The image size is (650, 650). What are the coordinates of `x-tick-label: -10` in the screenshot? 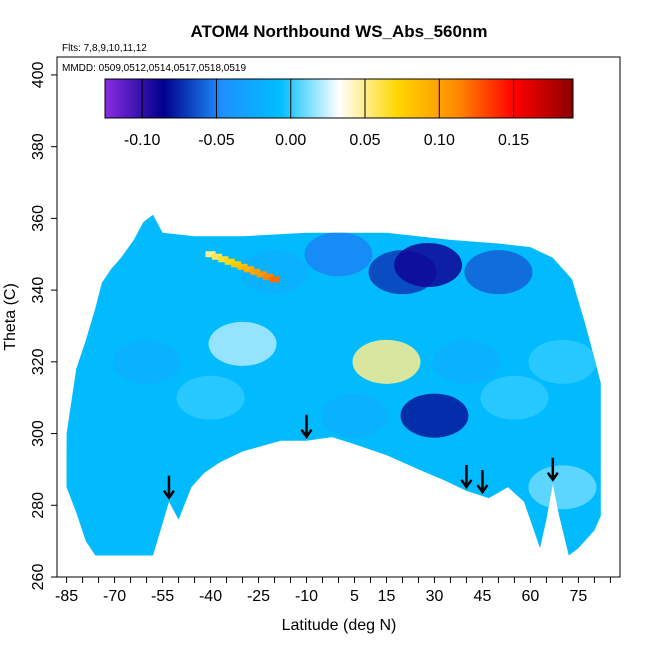 It's located at (306, 596).